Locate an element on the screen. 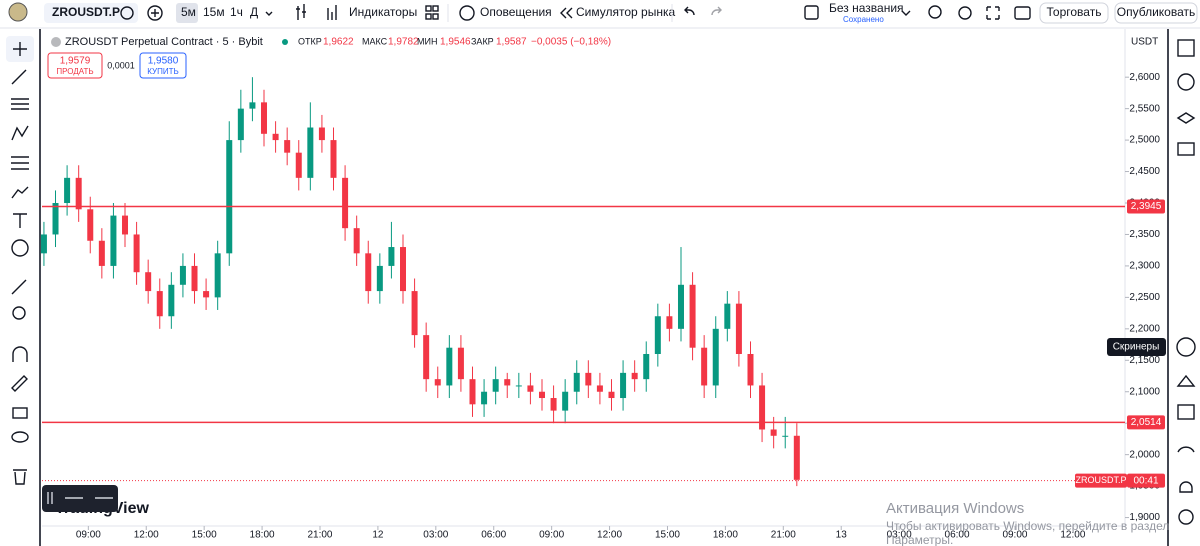 The height and width of the screenshot is (546, 1200). trade: Торговать is located at coordinates (1074, 12).